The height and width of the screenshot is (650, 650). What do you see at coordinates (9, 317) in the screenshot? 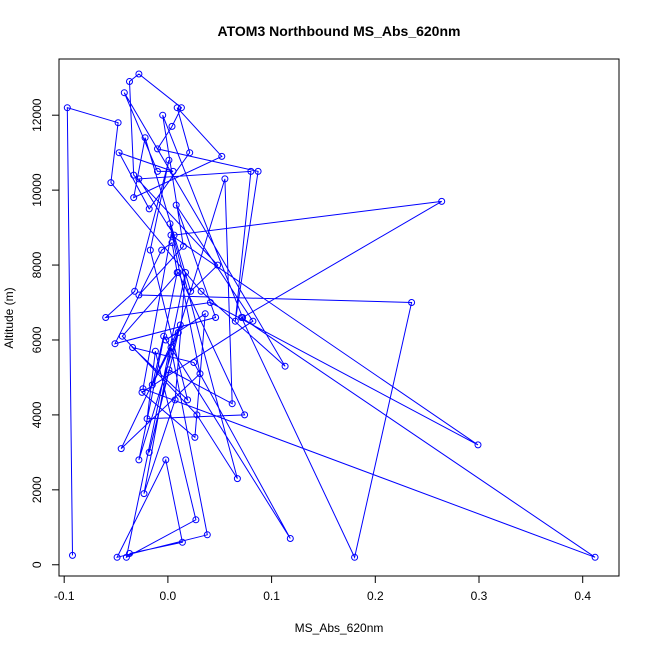
I see `y-axis-label: Altitude (m)` at bounding box center [9, 317].